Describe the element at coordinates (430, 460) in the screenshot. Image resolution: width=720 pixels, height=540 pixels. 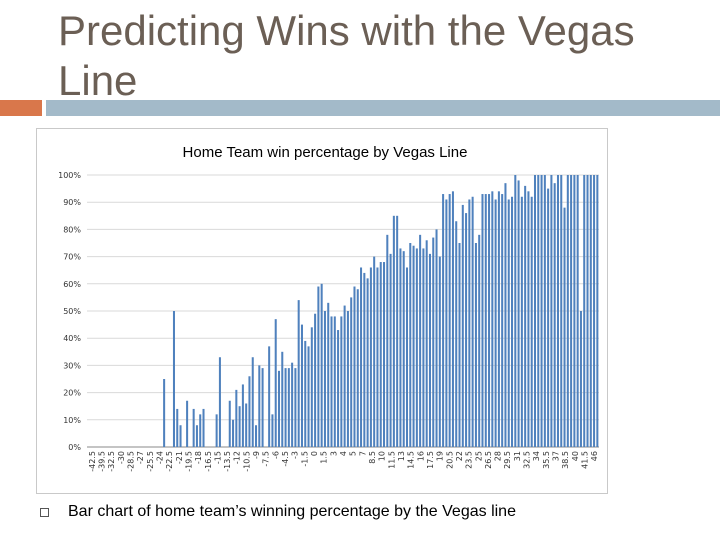
I see `x-tick-label: 17.5` at that location.